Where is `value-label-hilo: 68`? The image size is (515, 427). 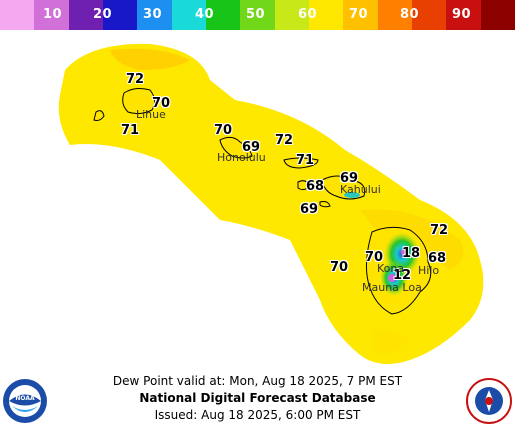
value-label-hilo: 68 is located at coordinates (437, 258).